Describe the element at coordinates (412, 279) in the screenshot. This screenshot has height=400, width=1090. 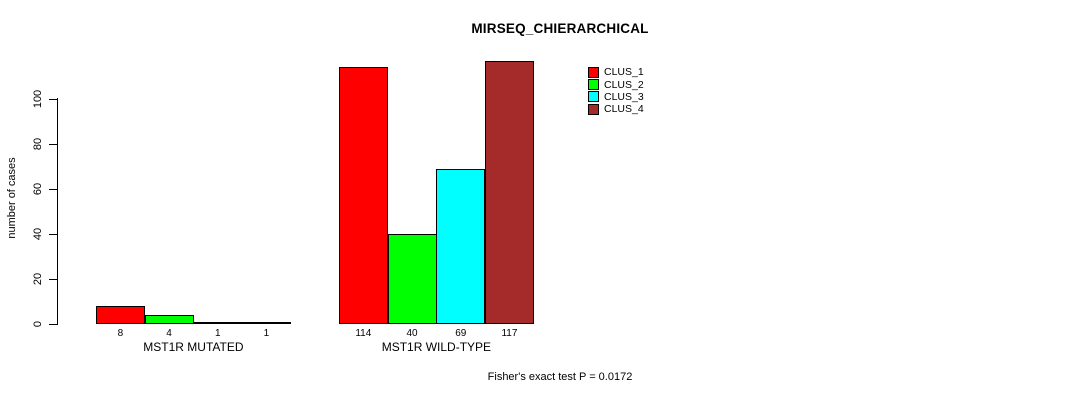
I see `bar-clus_2-mst1r-wild-type` at that location.